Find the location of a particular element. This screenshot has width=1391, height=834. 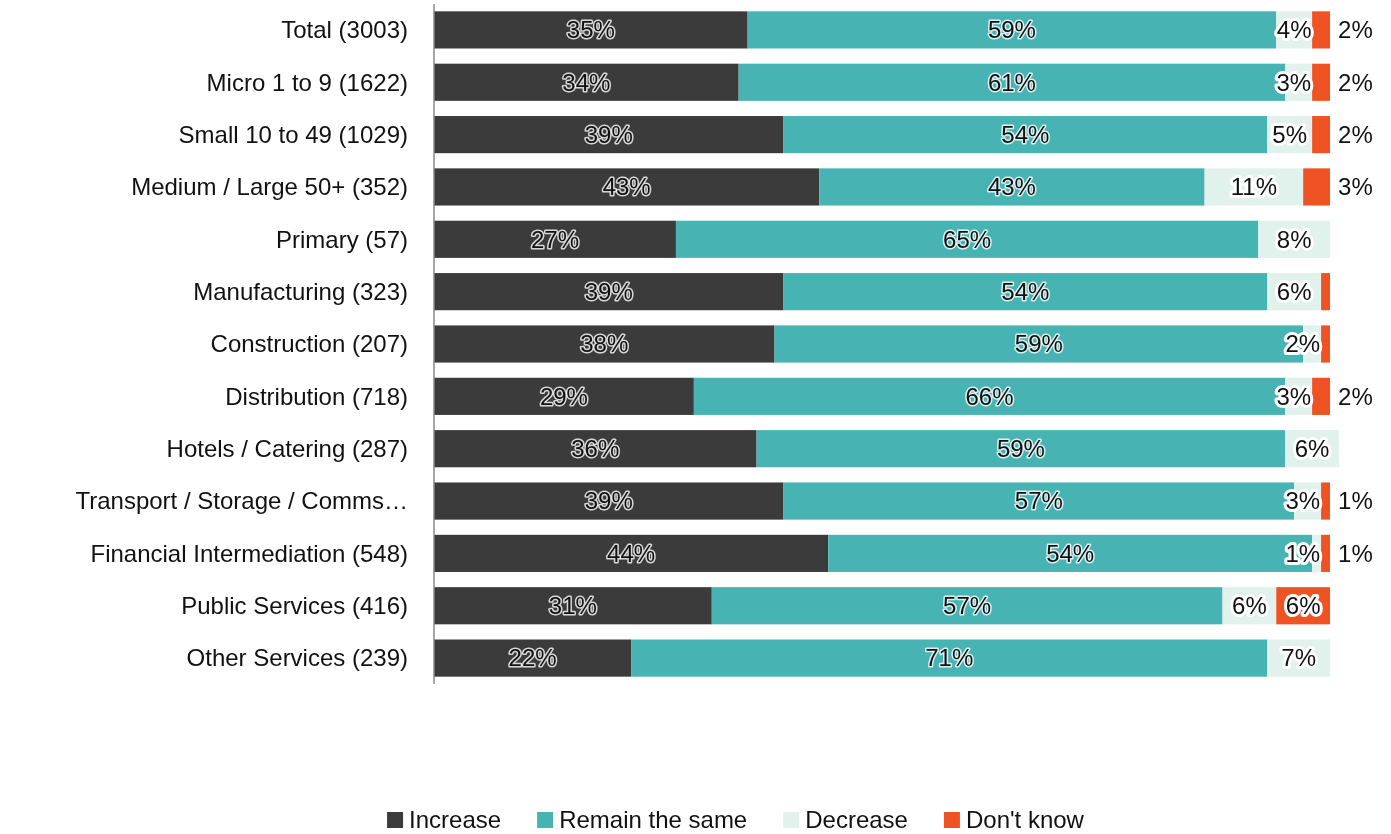

data-label: 27% is located at coordinates (554, 239).